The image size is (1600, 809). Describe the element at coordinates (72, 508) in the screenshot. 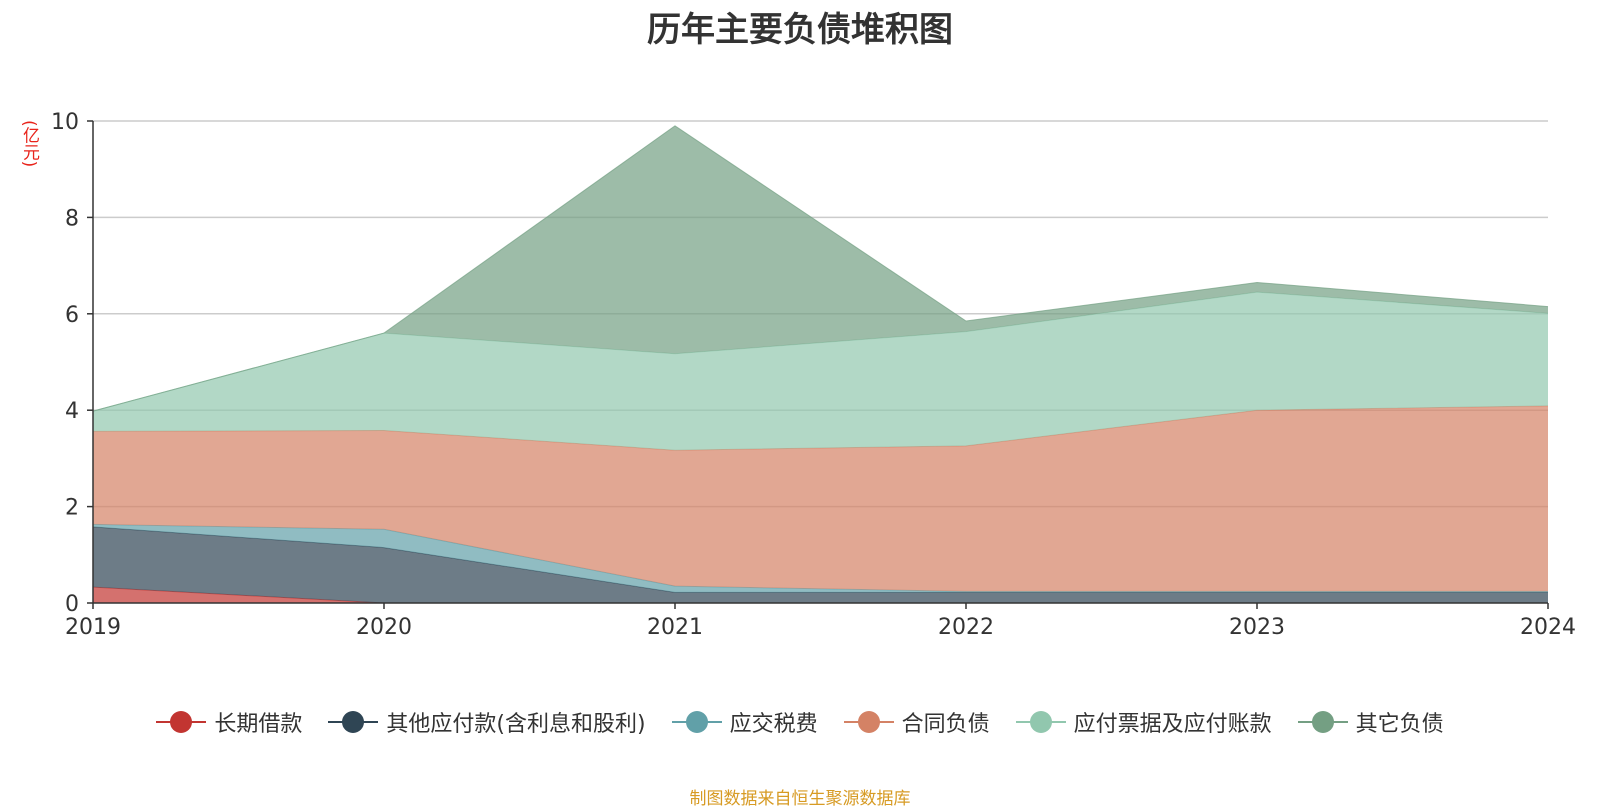

I see `y-tick-label: 2` at that location.